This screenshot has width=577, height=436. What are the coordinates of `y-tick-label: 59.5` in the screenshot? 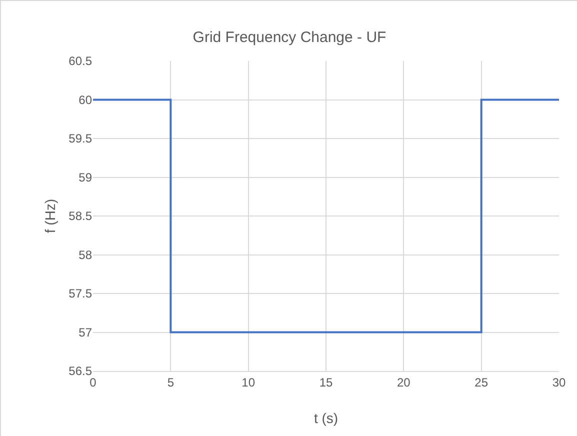 It's located at (80, 139).